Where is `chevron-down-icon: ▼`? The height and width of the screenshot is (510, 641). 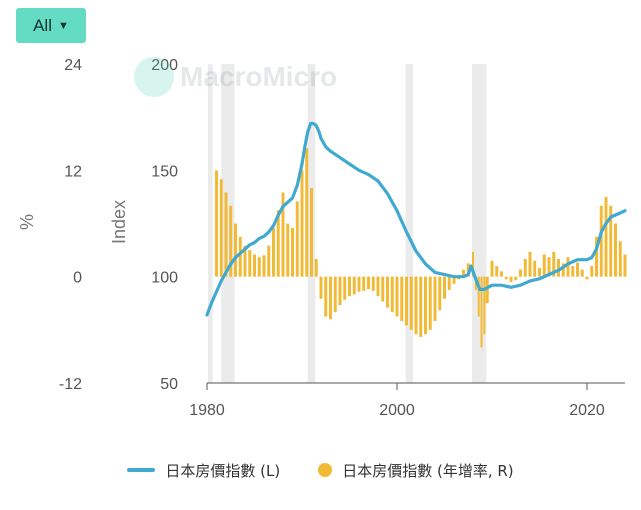
chevron-down-icon: ▼ is located at coordinates (63, 25).